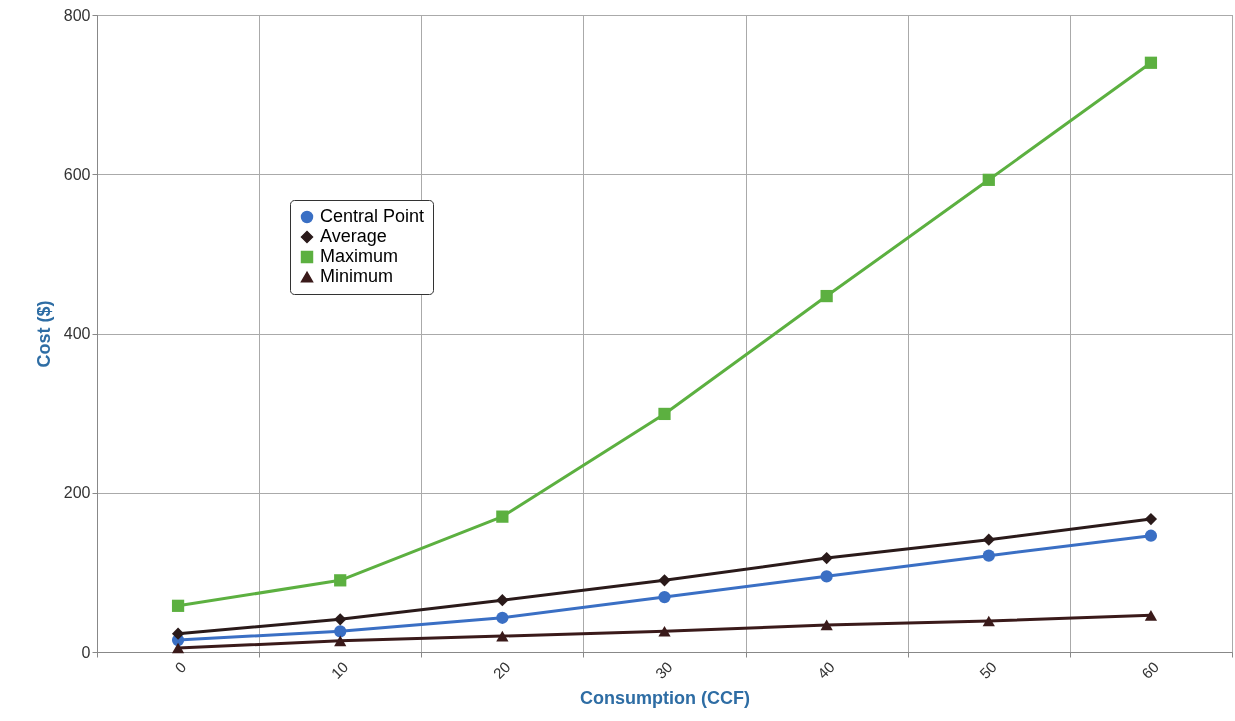 The image size is (1235, 721). I want to click on y-tick-label: 600, so click(77, 174).